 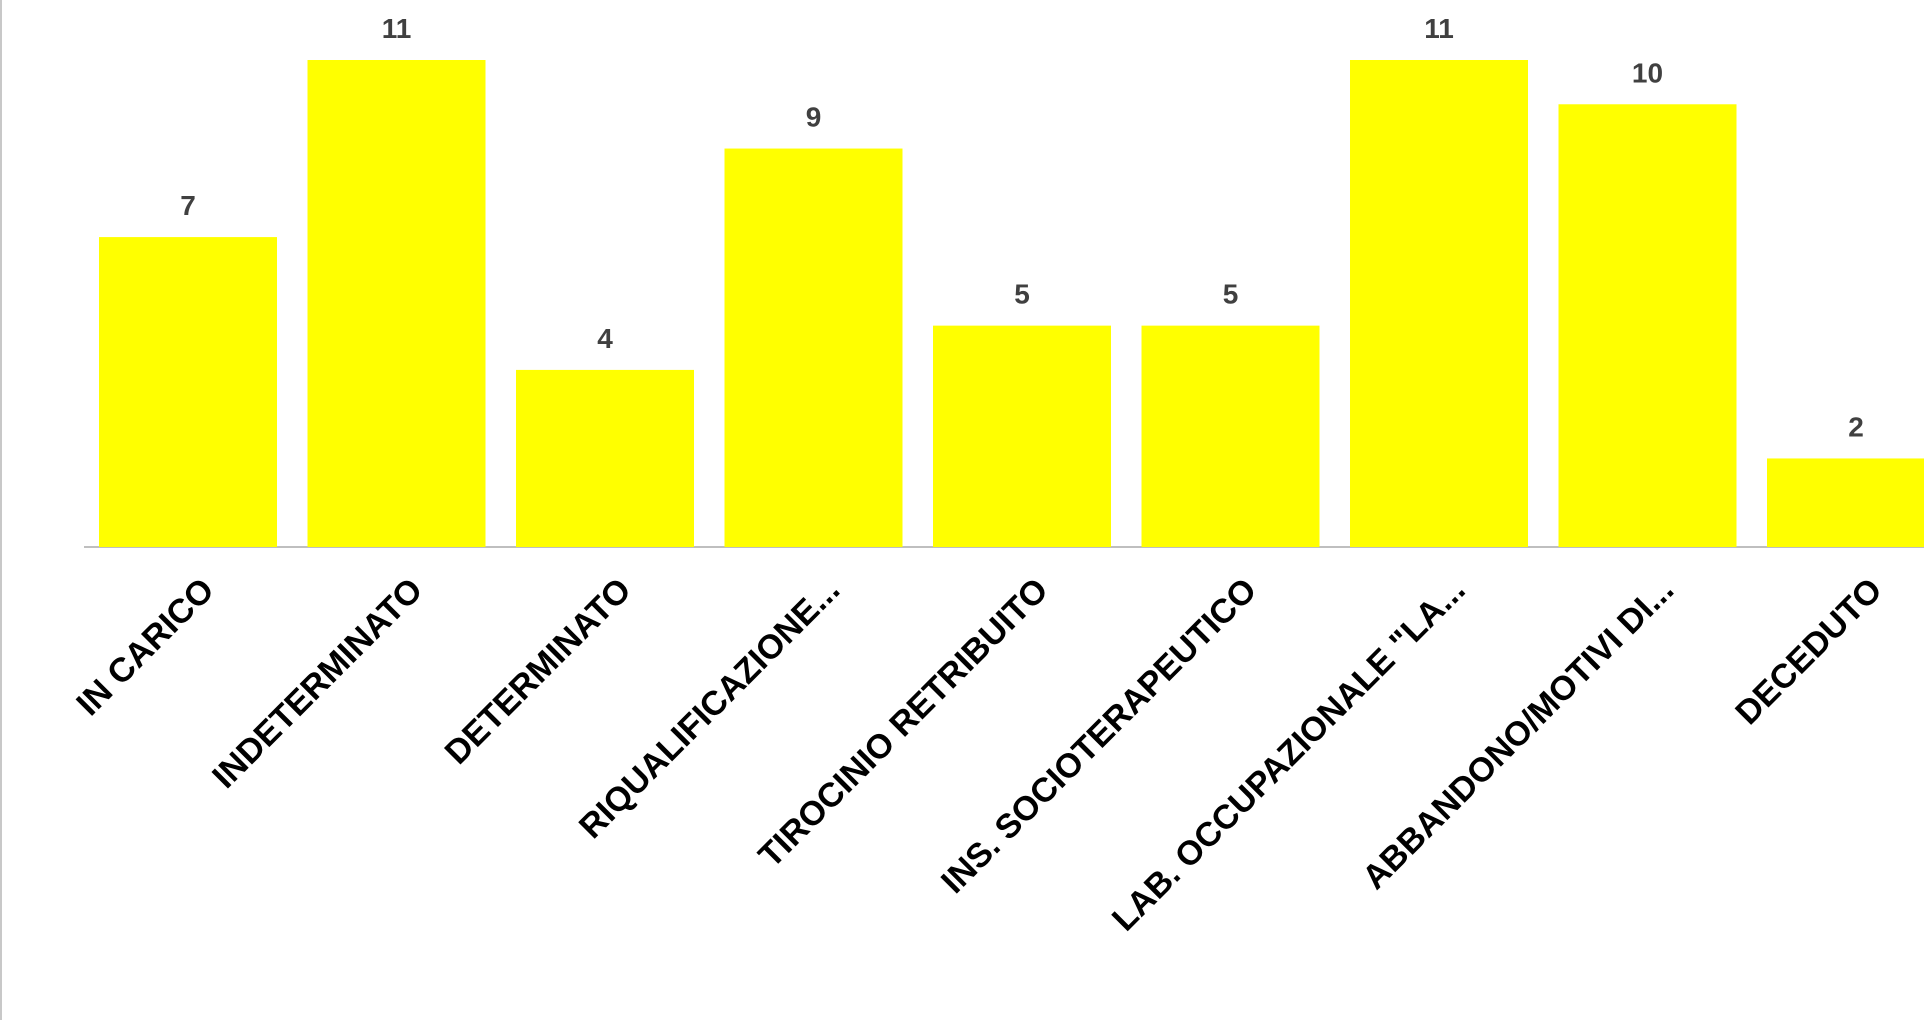 I want to click on value-label-4: 9, so click(x=814, y=117).